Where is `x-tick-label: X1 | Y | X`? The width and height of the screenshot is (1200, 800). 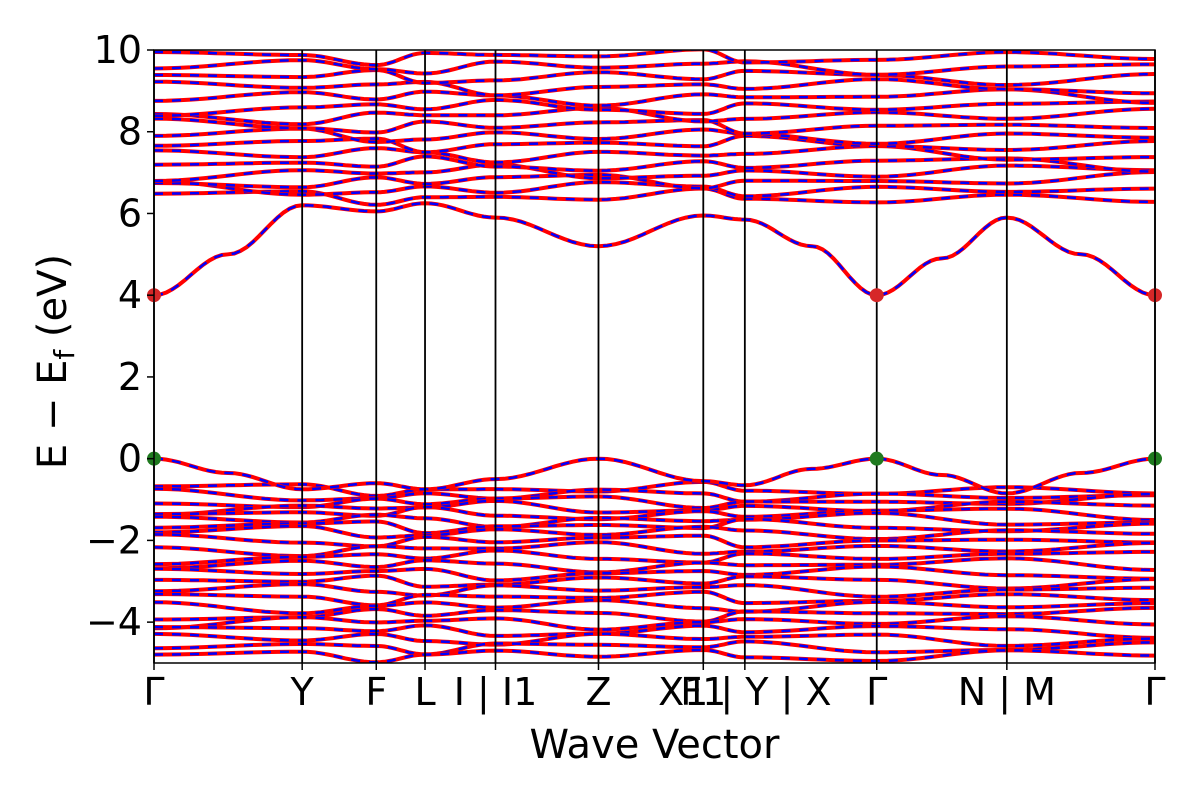 x-tick-label: X1 | Y | X is located at coordinates (744, 692).